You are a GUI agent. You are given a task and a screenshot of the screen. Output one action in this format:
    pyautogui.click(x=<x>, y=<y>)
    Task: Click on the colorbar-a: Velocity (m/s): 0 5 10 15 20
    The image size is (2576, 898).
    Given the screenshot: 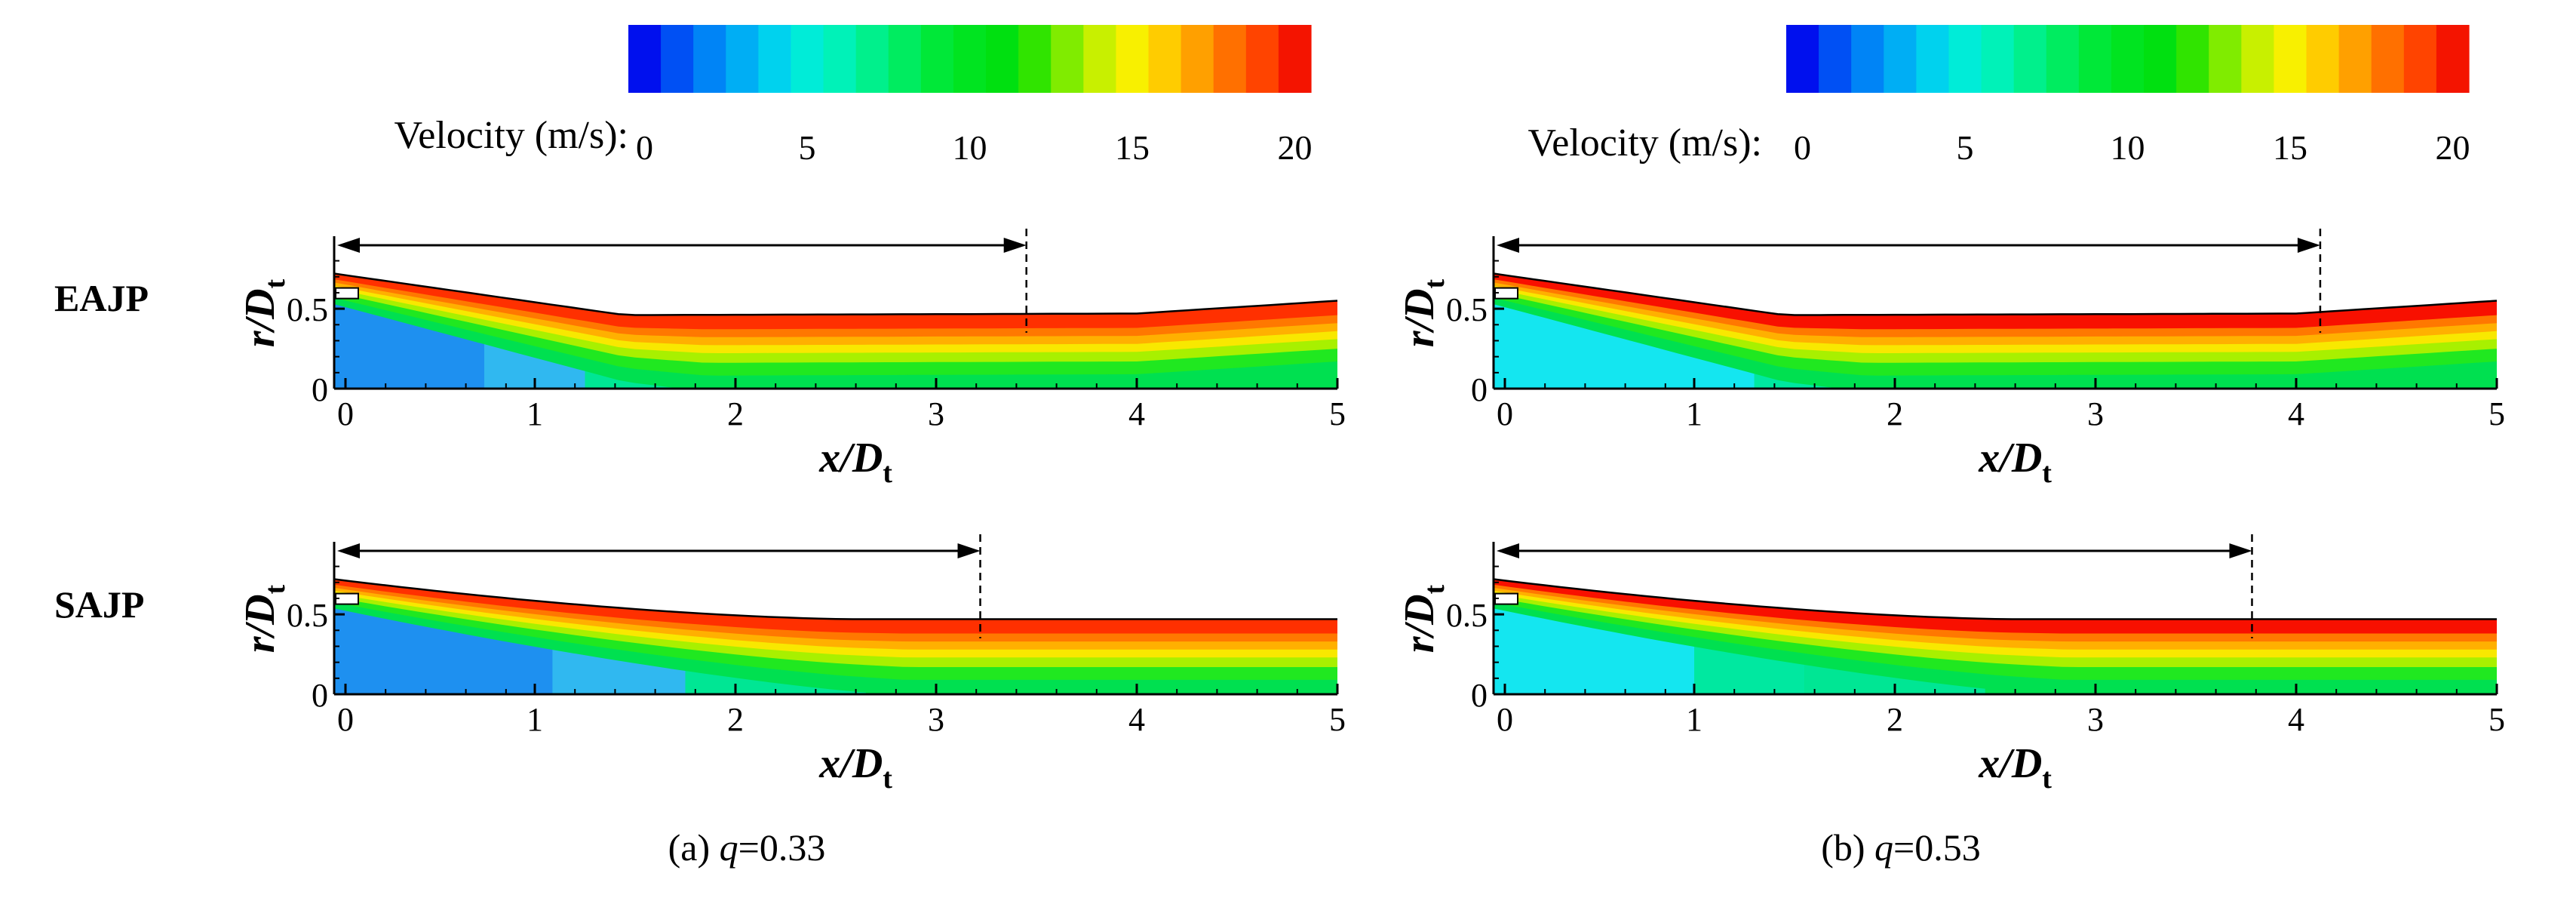 What is the action you would take?
    pyautogui.click(x=853, y=96)
    